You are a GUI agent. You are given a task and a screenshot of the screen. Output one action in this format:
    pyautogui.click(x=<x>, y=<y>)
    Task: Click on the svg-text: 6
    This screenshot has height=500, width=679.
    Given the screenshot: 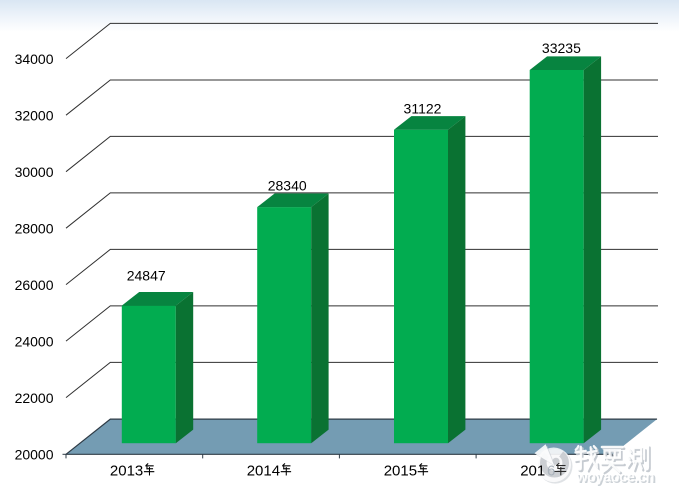 What is the action you would take?
    pyautogui.click(x=551, y=470)
    